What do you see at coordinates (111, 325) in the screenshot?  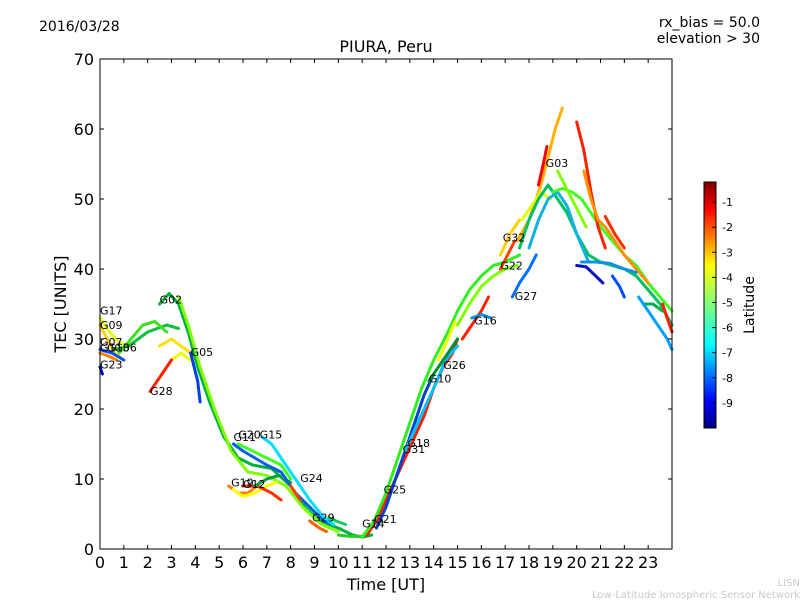 I see `satellite-label: G09` at bounding box center [111, 325].